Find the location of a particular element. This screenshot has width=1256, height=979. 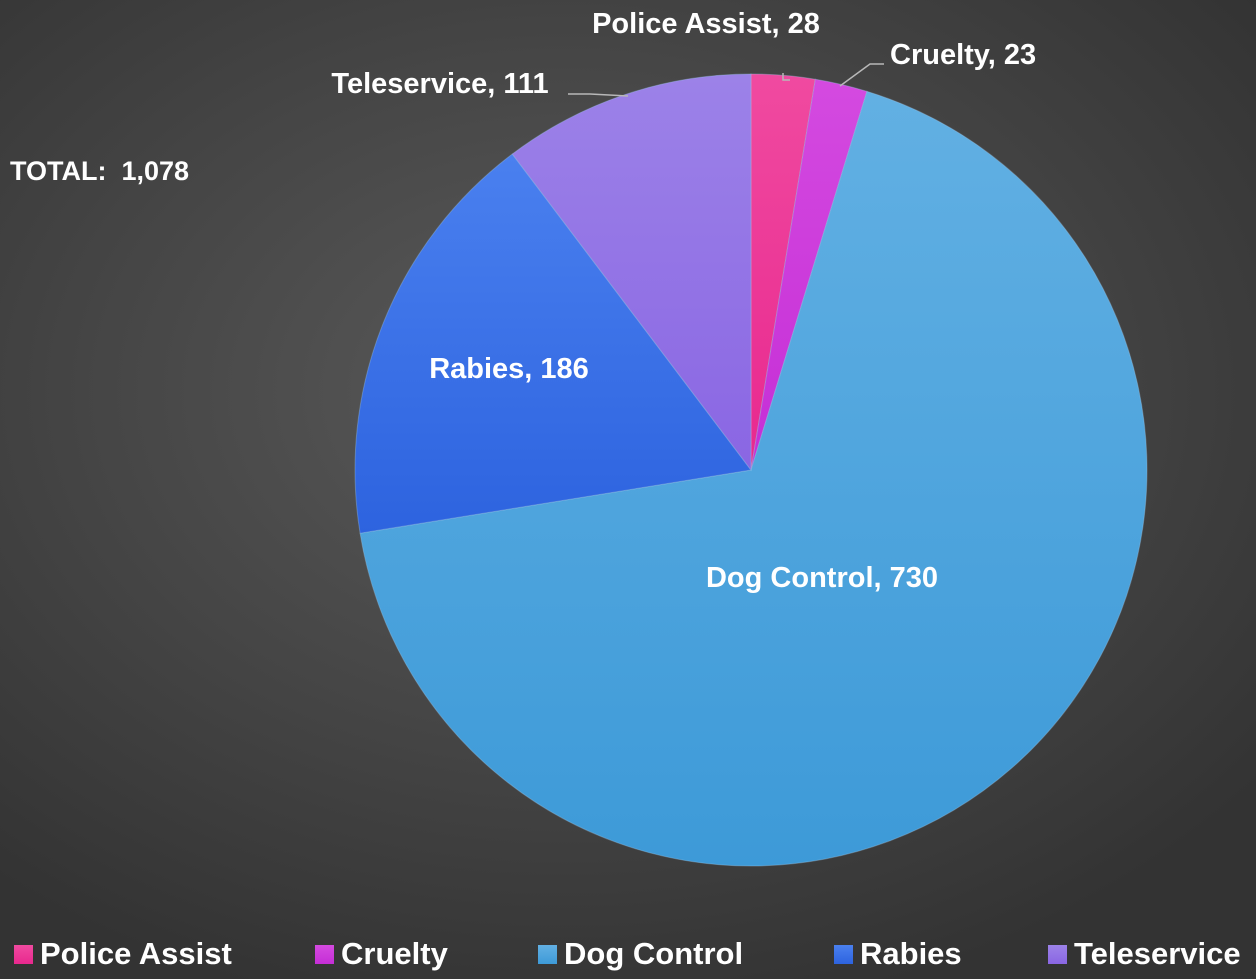

leader-line-police-assist is located at coordinates (786, 77).